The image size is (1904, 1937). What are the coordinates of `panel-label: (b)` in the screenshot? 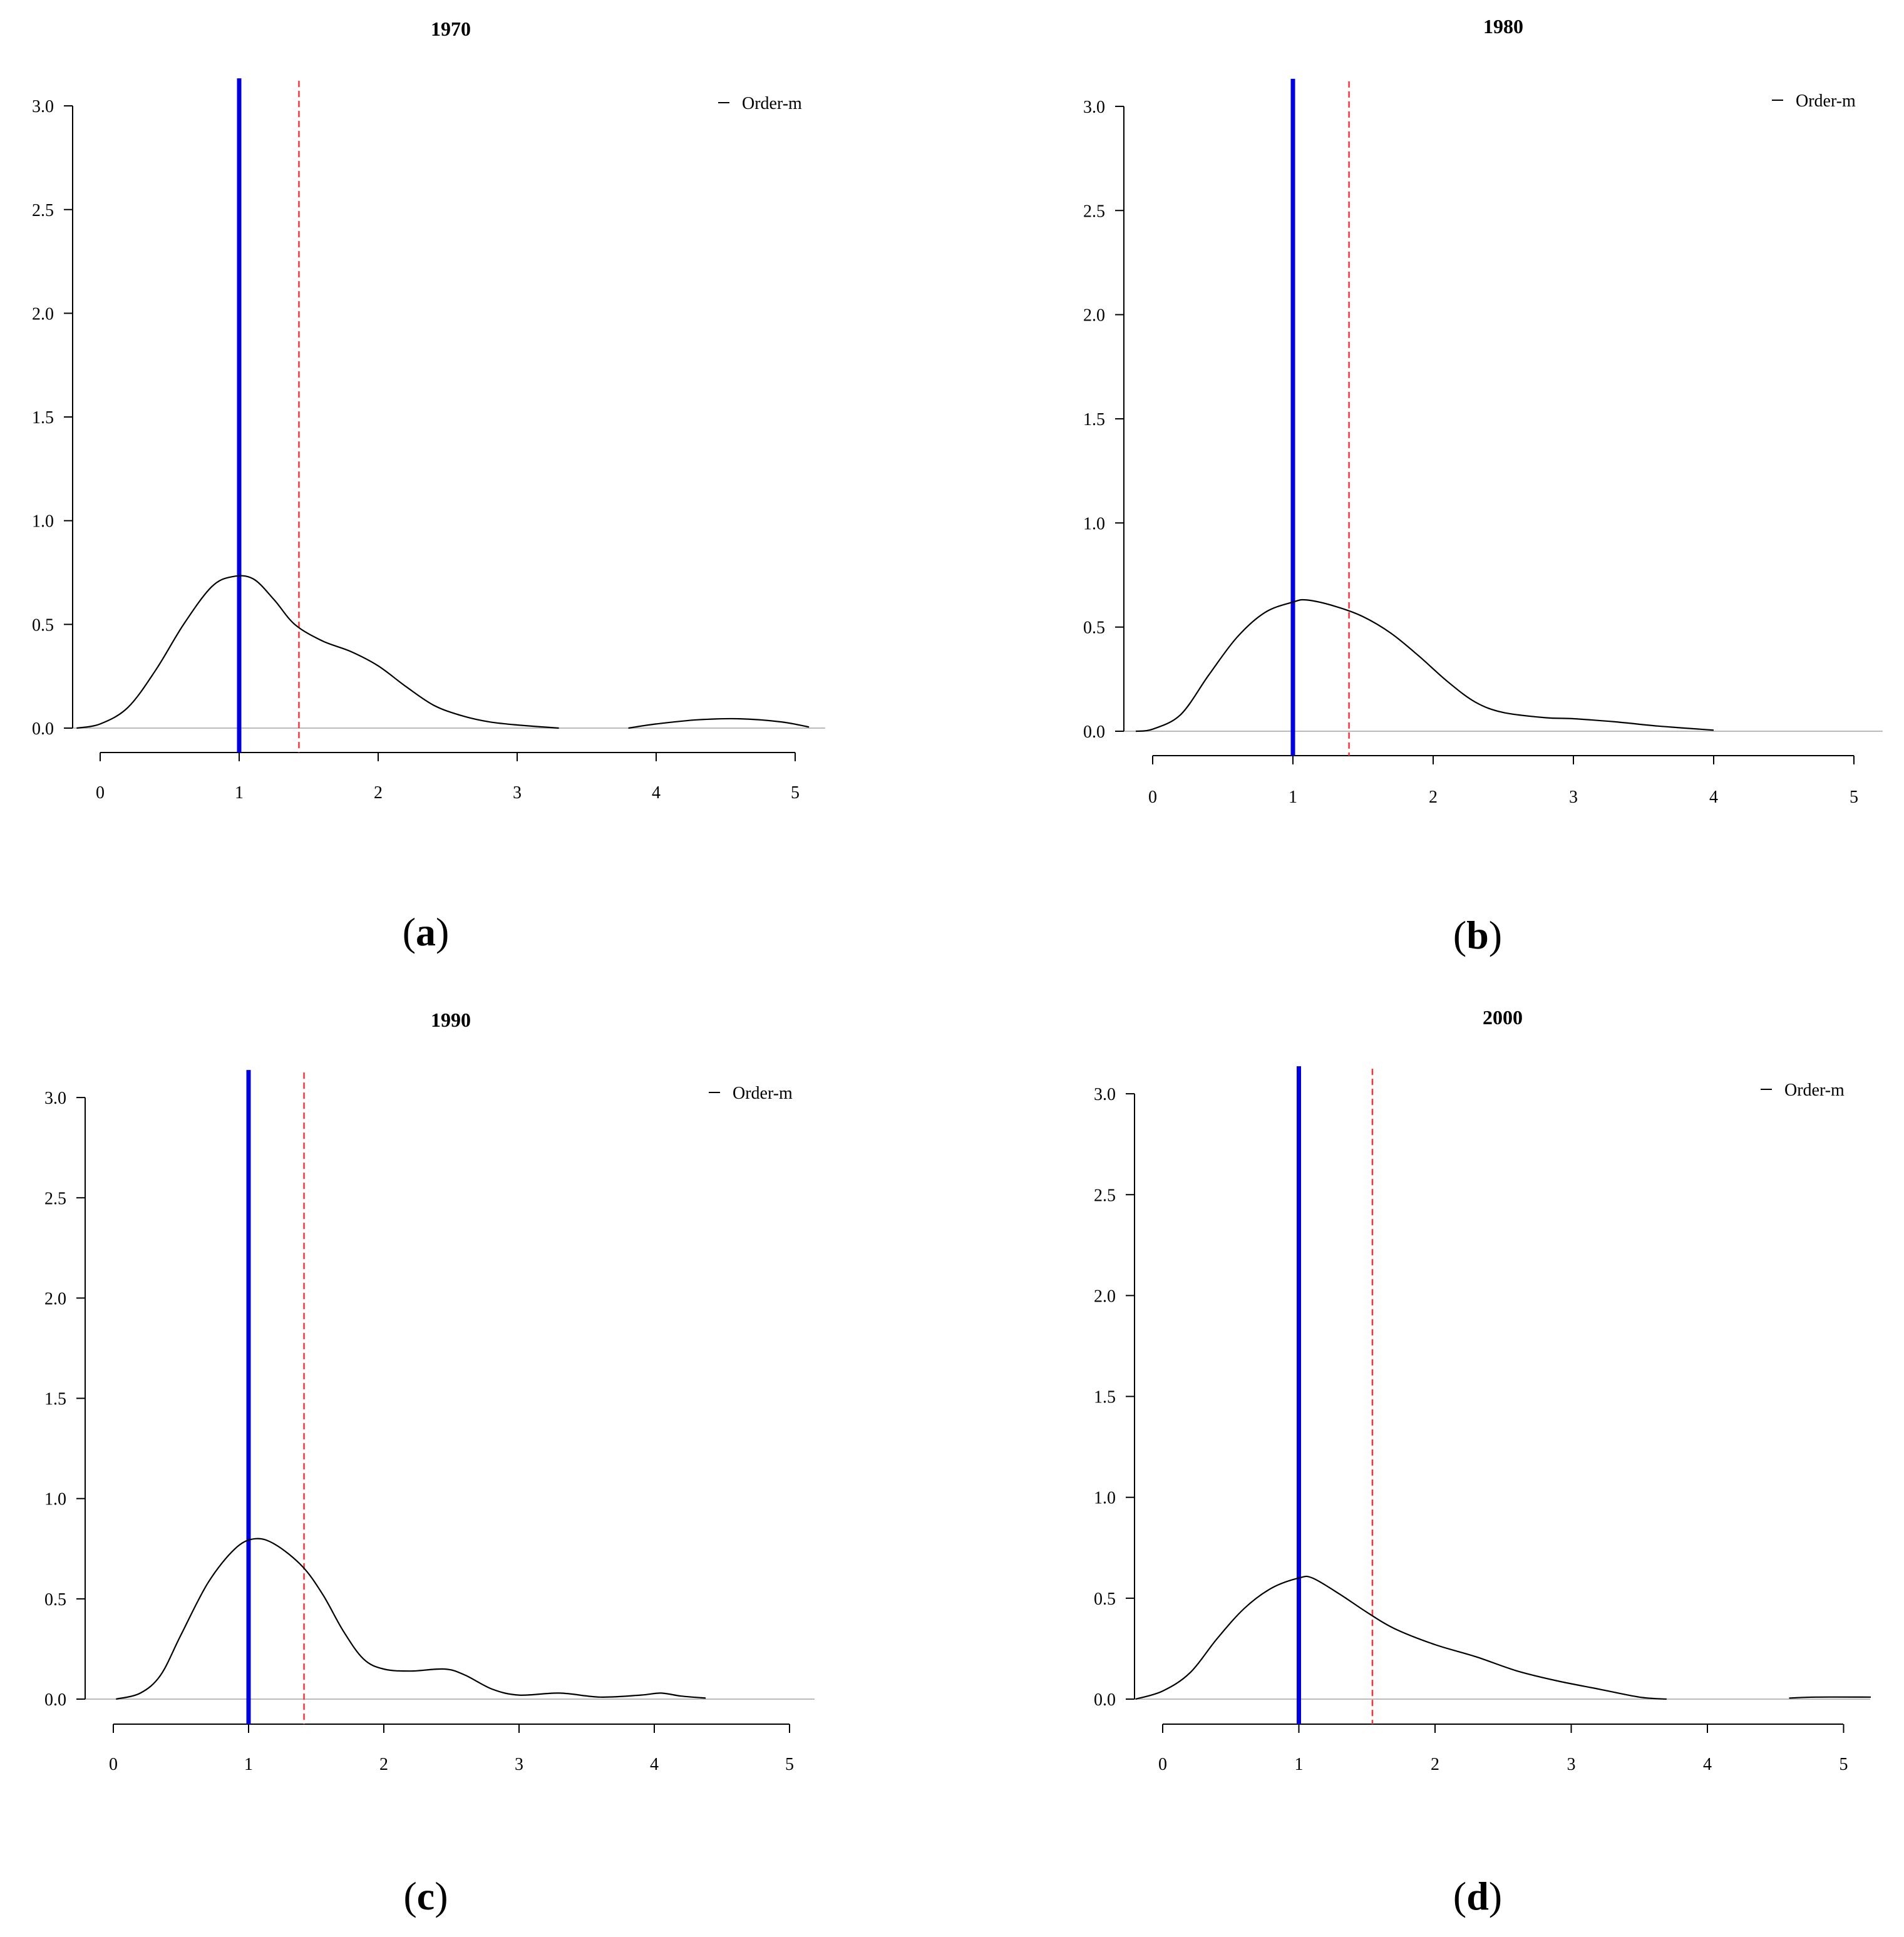 It's located at (1478, 935).